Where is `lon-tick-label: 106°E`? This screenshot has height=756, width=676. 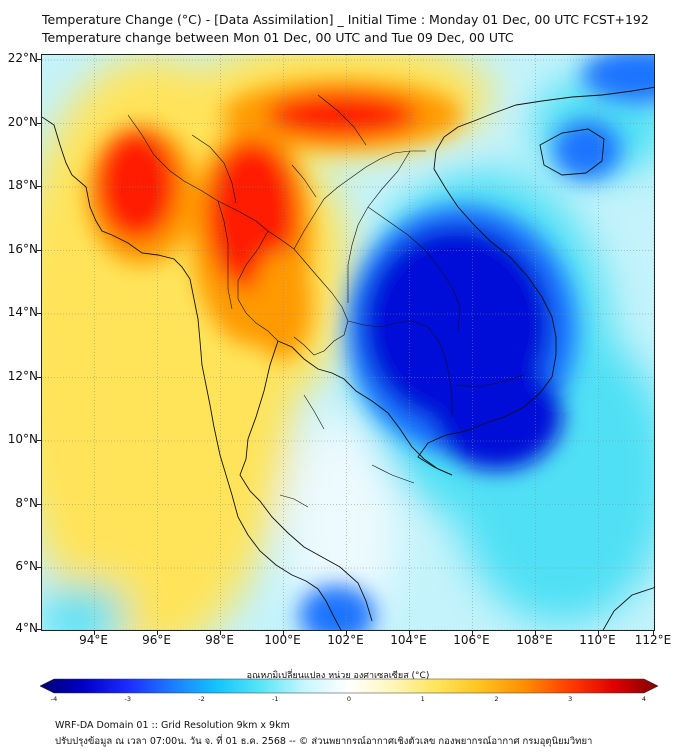
lon-tick-label: 106°E is located at coordinates (471, 640).